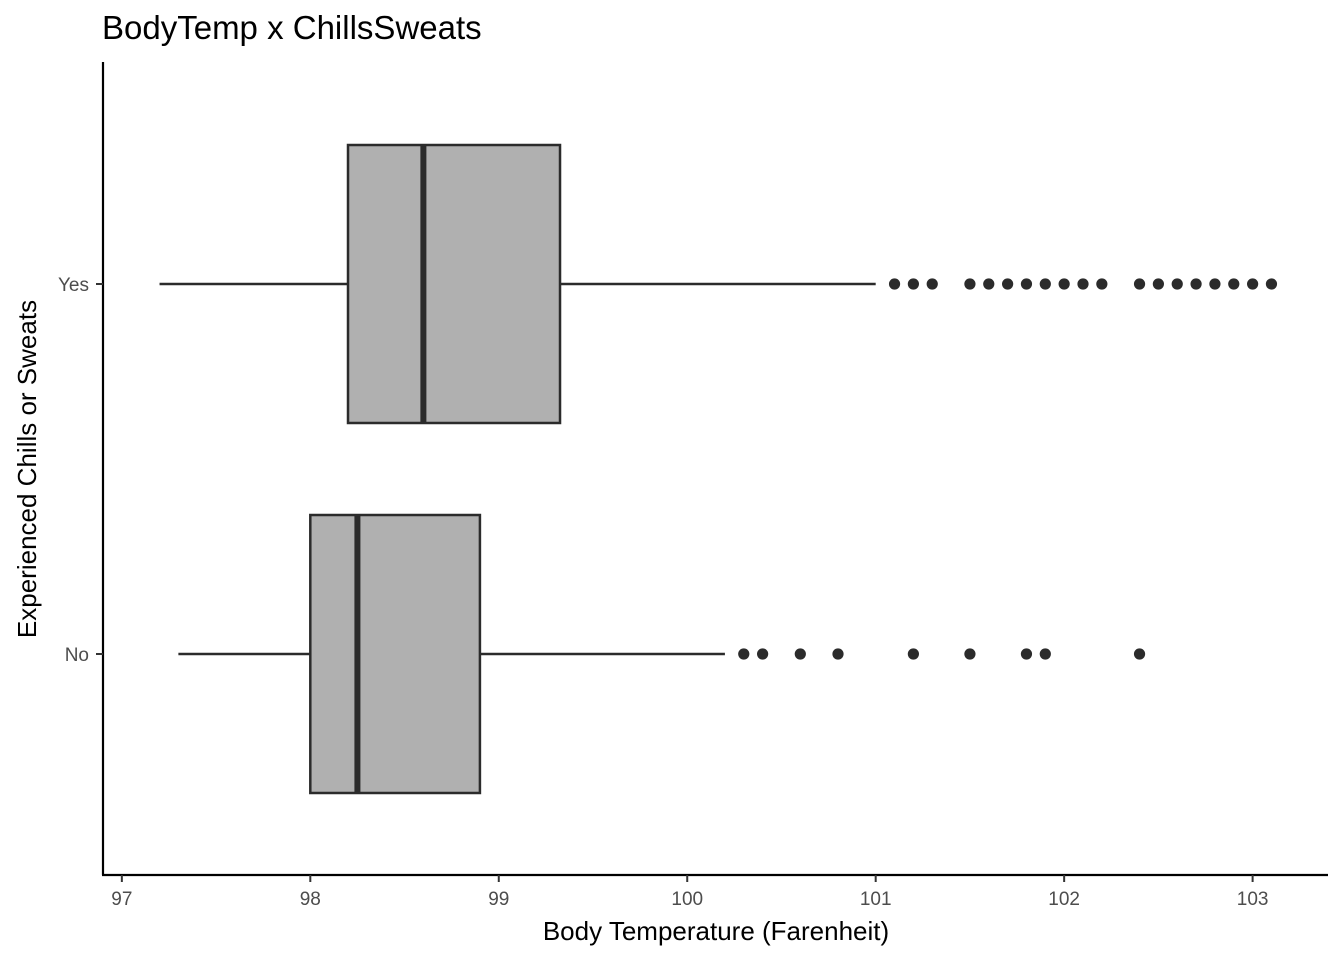 The image size is (1344, 960). Describe the element at coordinates (77, 655) in the screenshot. I see `y-tick-label-no: No` at that location.